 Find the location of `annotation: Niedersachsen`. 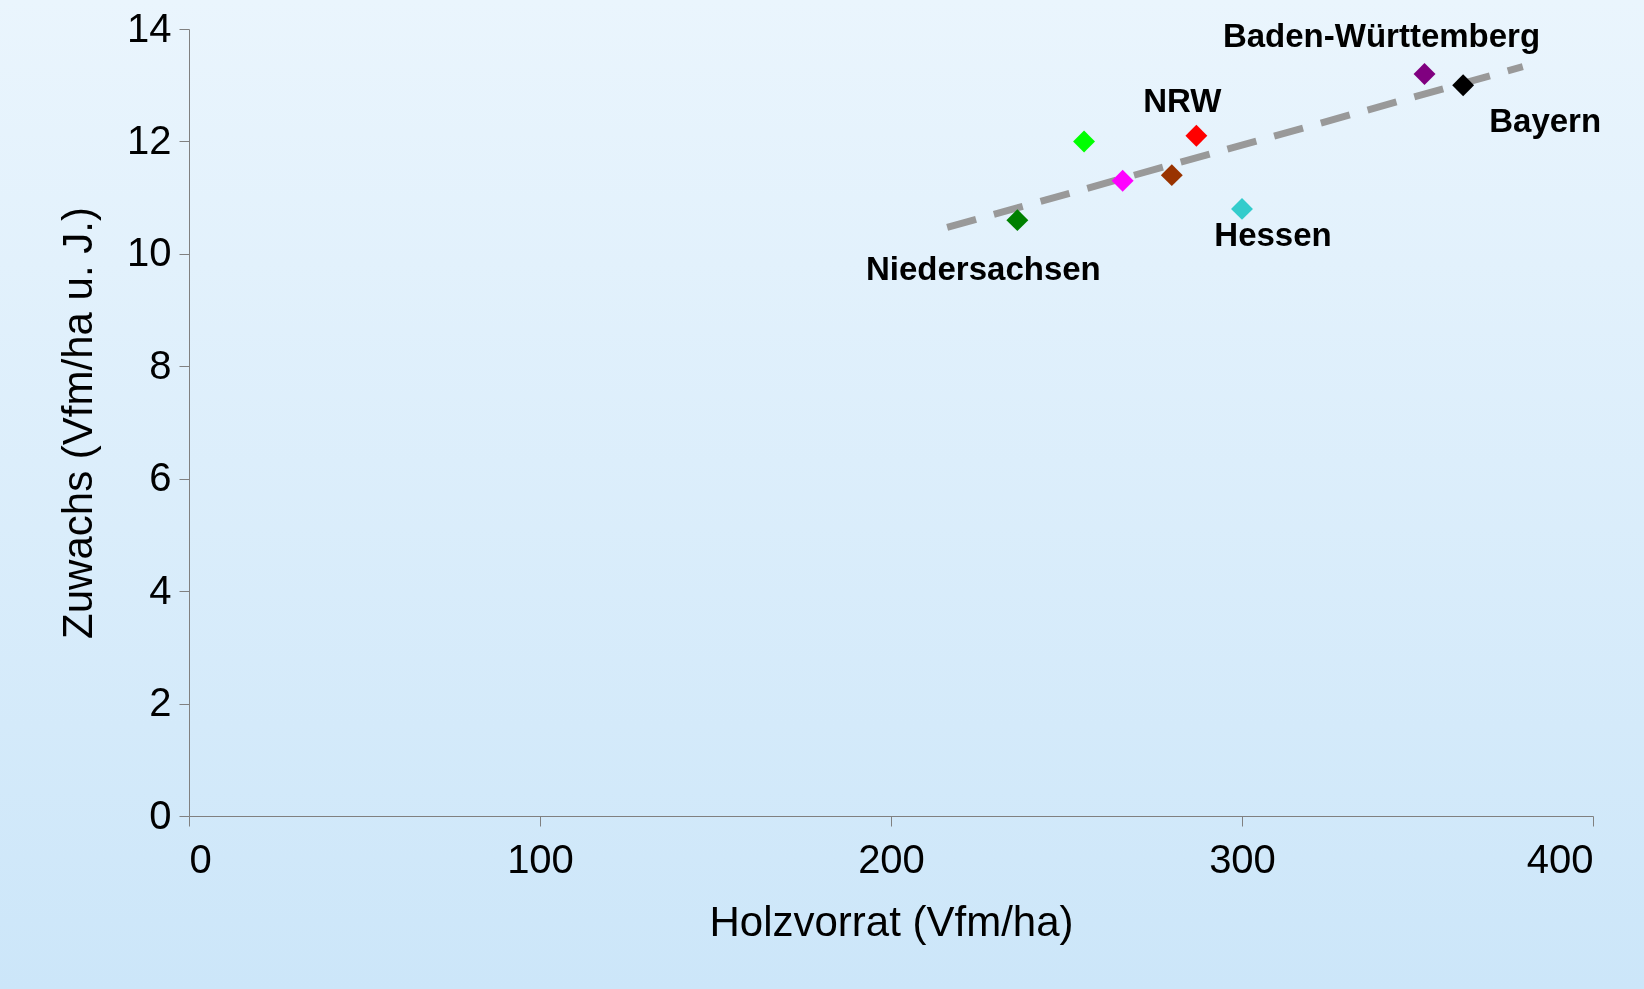

annotation: Niedersachsen is located at coordinates (983, 269).